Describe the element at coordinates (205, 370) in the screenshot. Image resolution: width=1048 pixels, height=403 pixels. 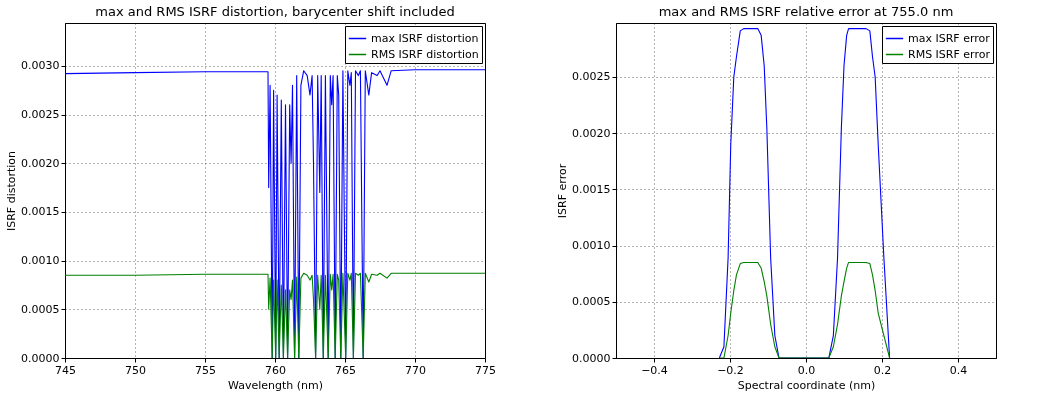
I see `x-tick-label: 755` at that location.